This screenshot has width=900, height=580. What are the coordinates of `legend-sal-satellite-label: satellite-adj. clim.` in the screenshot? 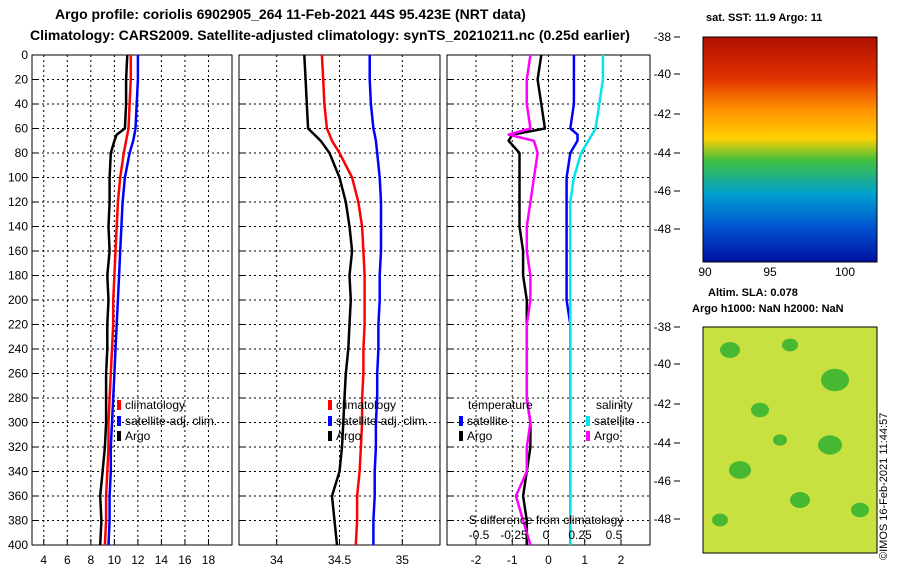 It's located at (382, 421).